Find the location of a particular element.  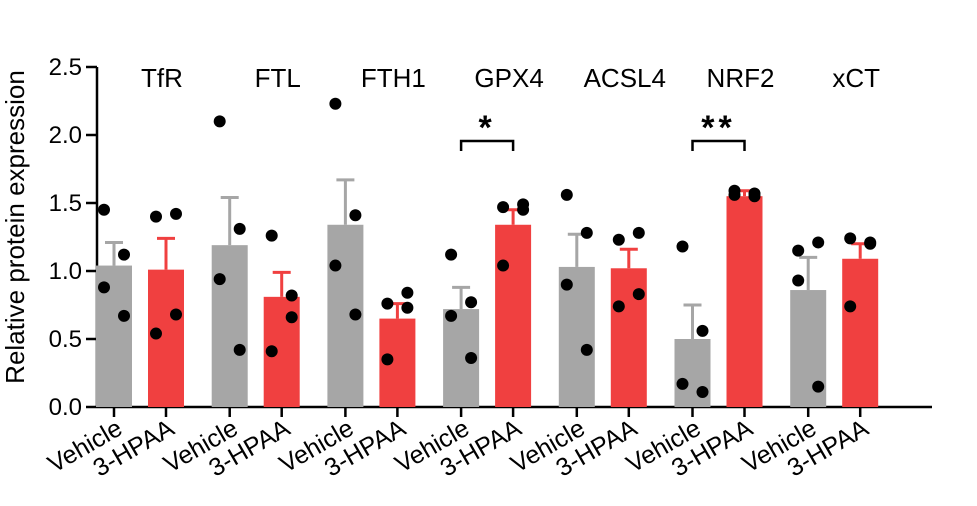

group-label-fth1: FTH1 is located at coordinates (393, 78).